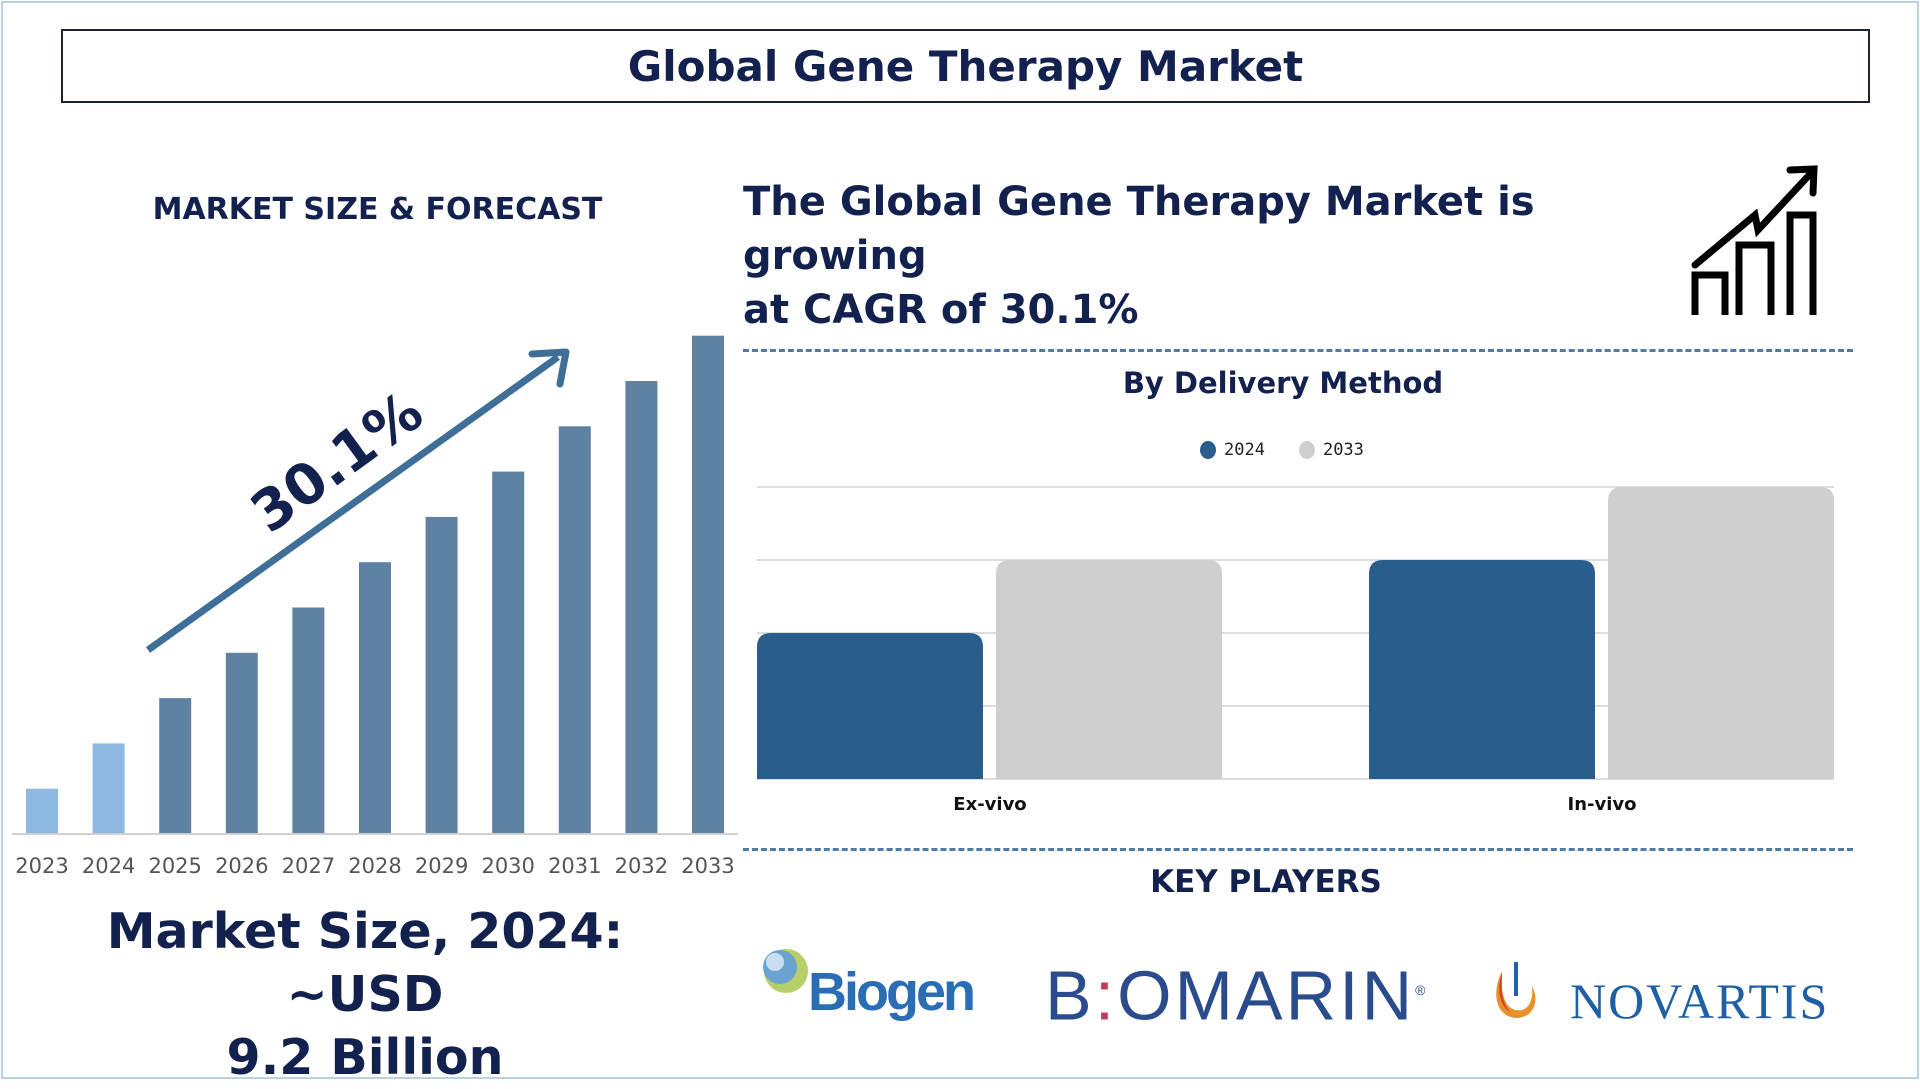  I want to click on legend-item-2033: 2033, so click(1331, 450).